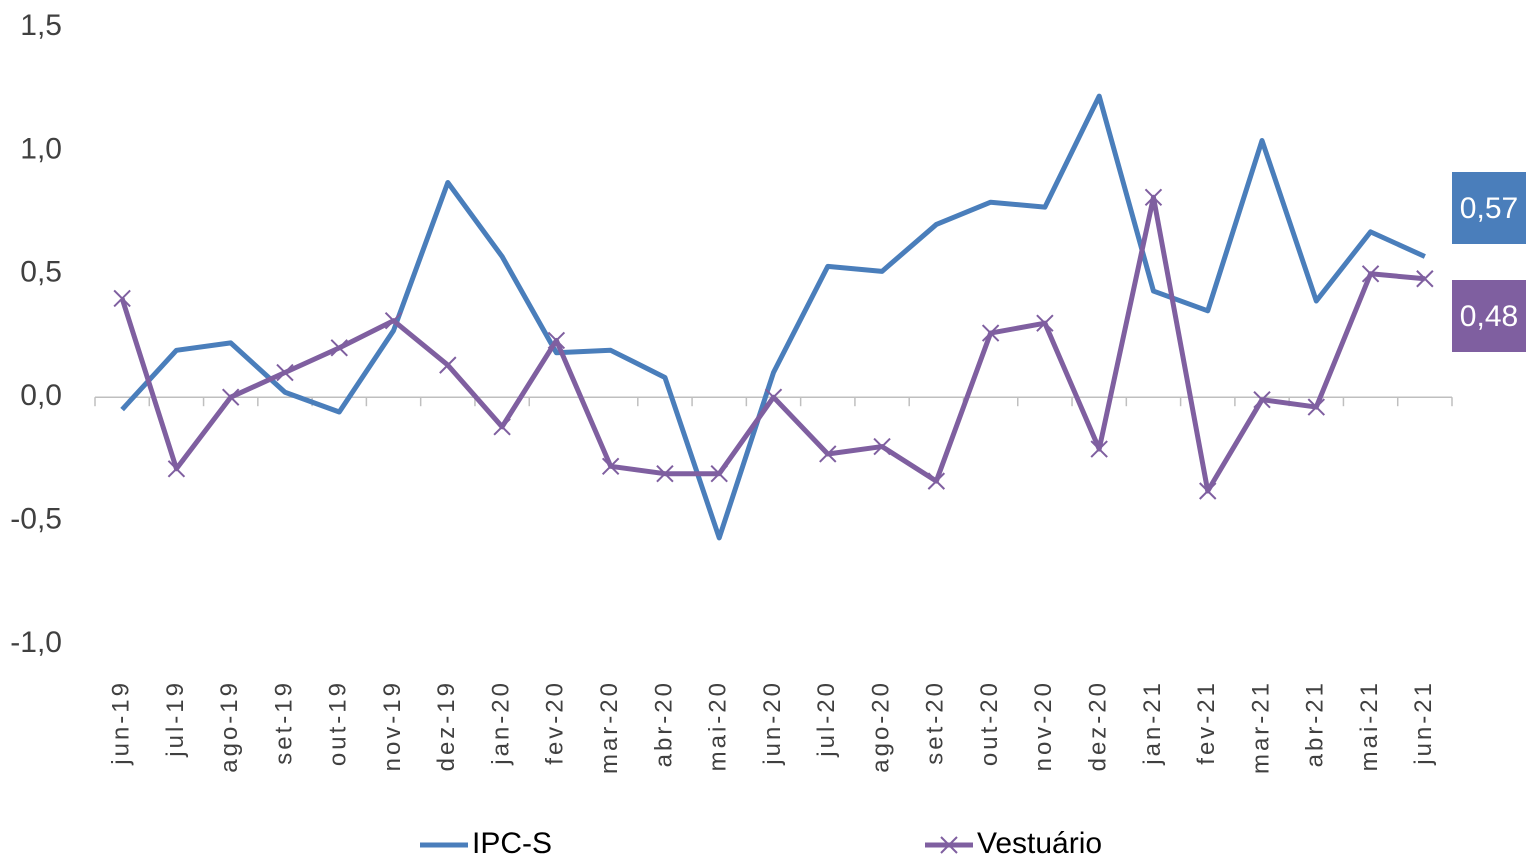 This screenshot has width=1526, height=866. I want to click on value-label: 0,48, so click(1489, 316).